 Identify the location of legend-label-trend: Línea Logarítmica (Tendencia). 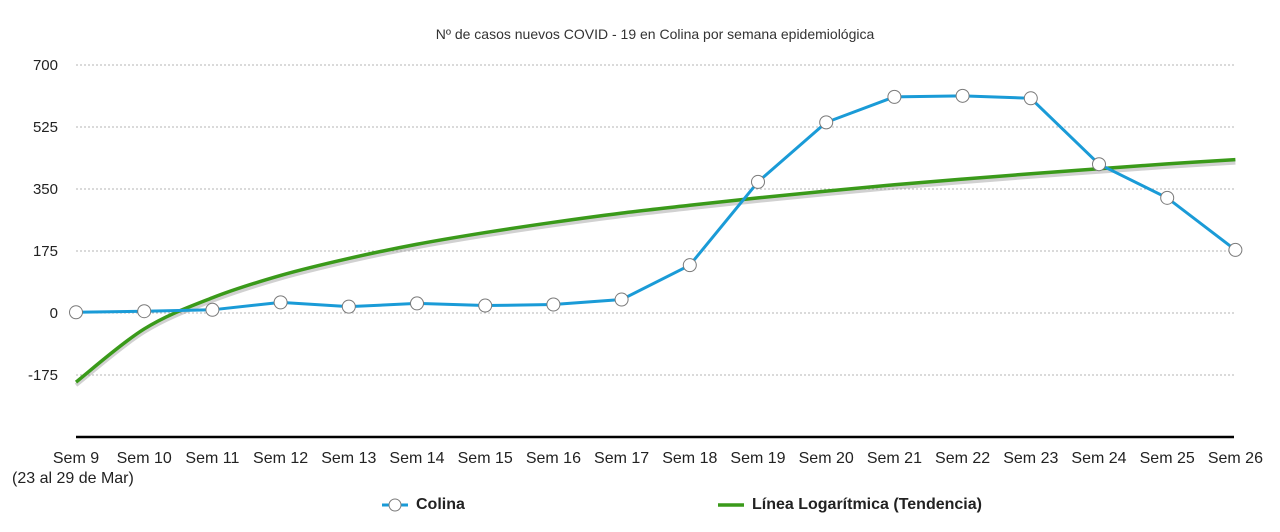
(867, 504).